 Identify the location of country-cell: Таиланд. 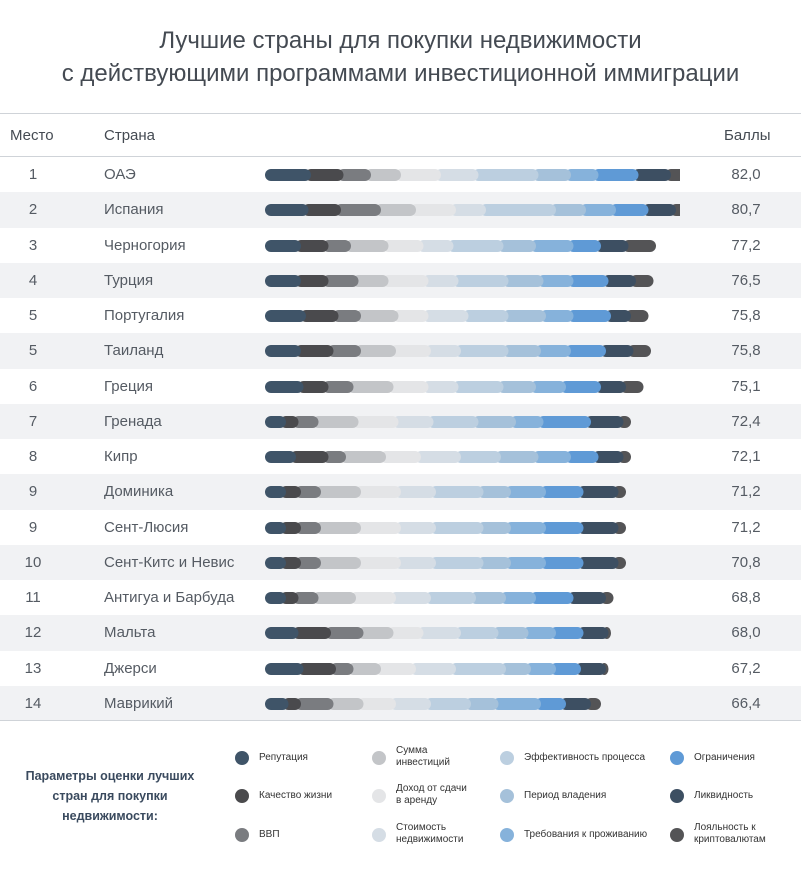
(134, 351).